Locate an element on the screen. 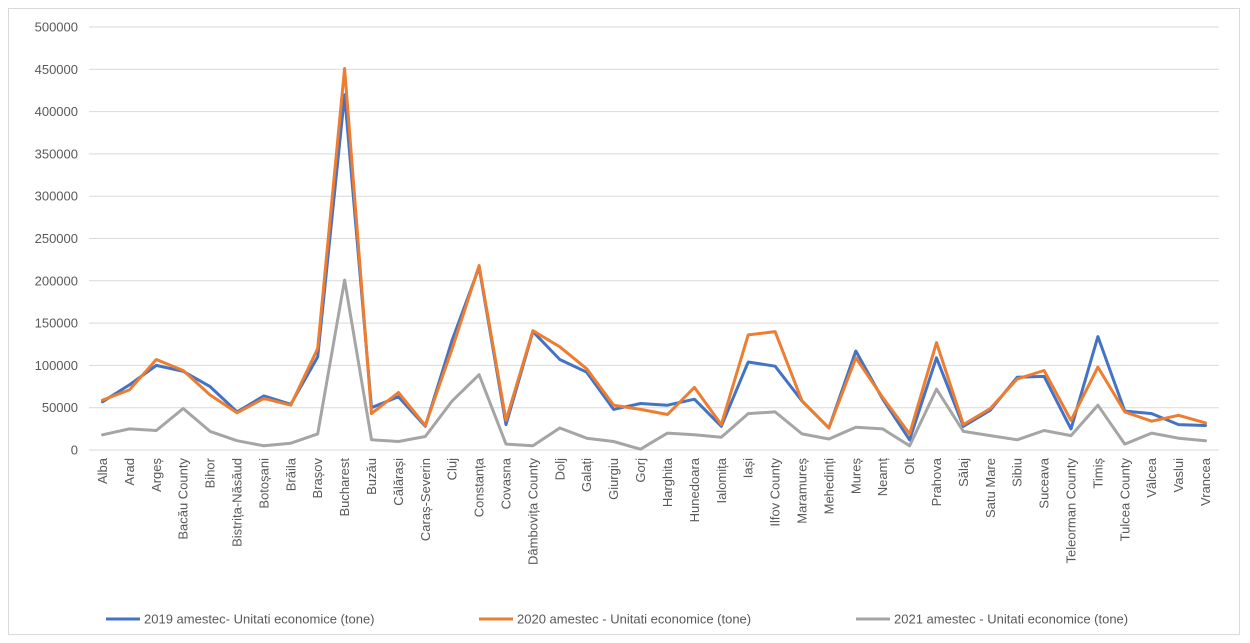  y-tick-label: 300000 is located at coordinates (56, 196).